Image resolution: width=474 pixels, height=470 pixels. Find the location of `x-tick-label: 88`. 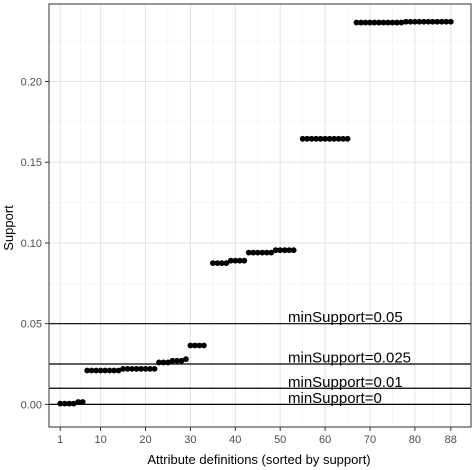

x-tick-label: 88 is located at coordinates (451, 440).